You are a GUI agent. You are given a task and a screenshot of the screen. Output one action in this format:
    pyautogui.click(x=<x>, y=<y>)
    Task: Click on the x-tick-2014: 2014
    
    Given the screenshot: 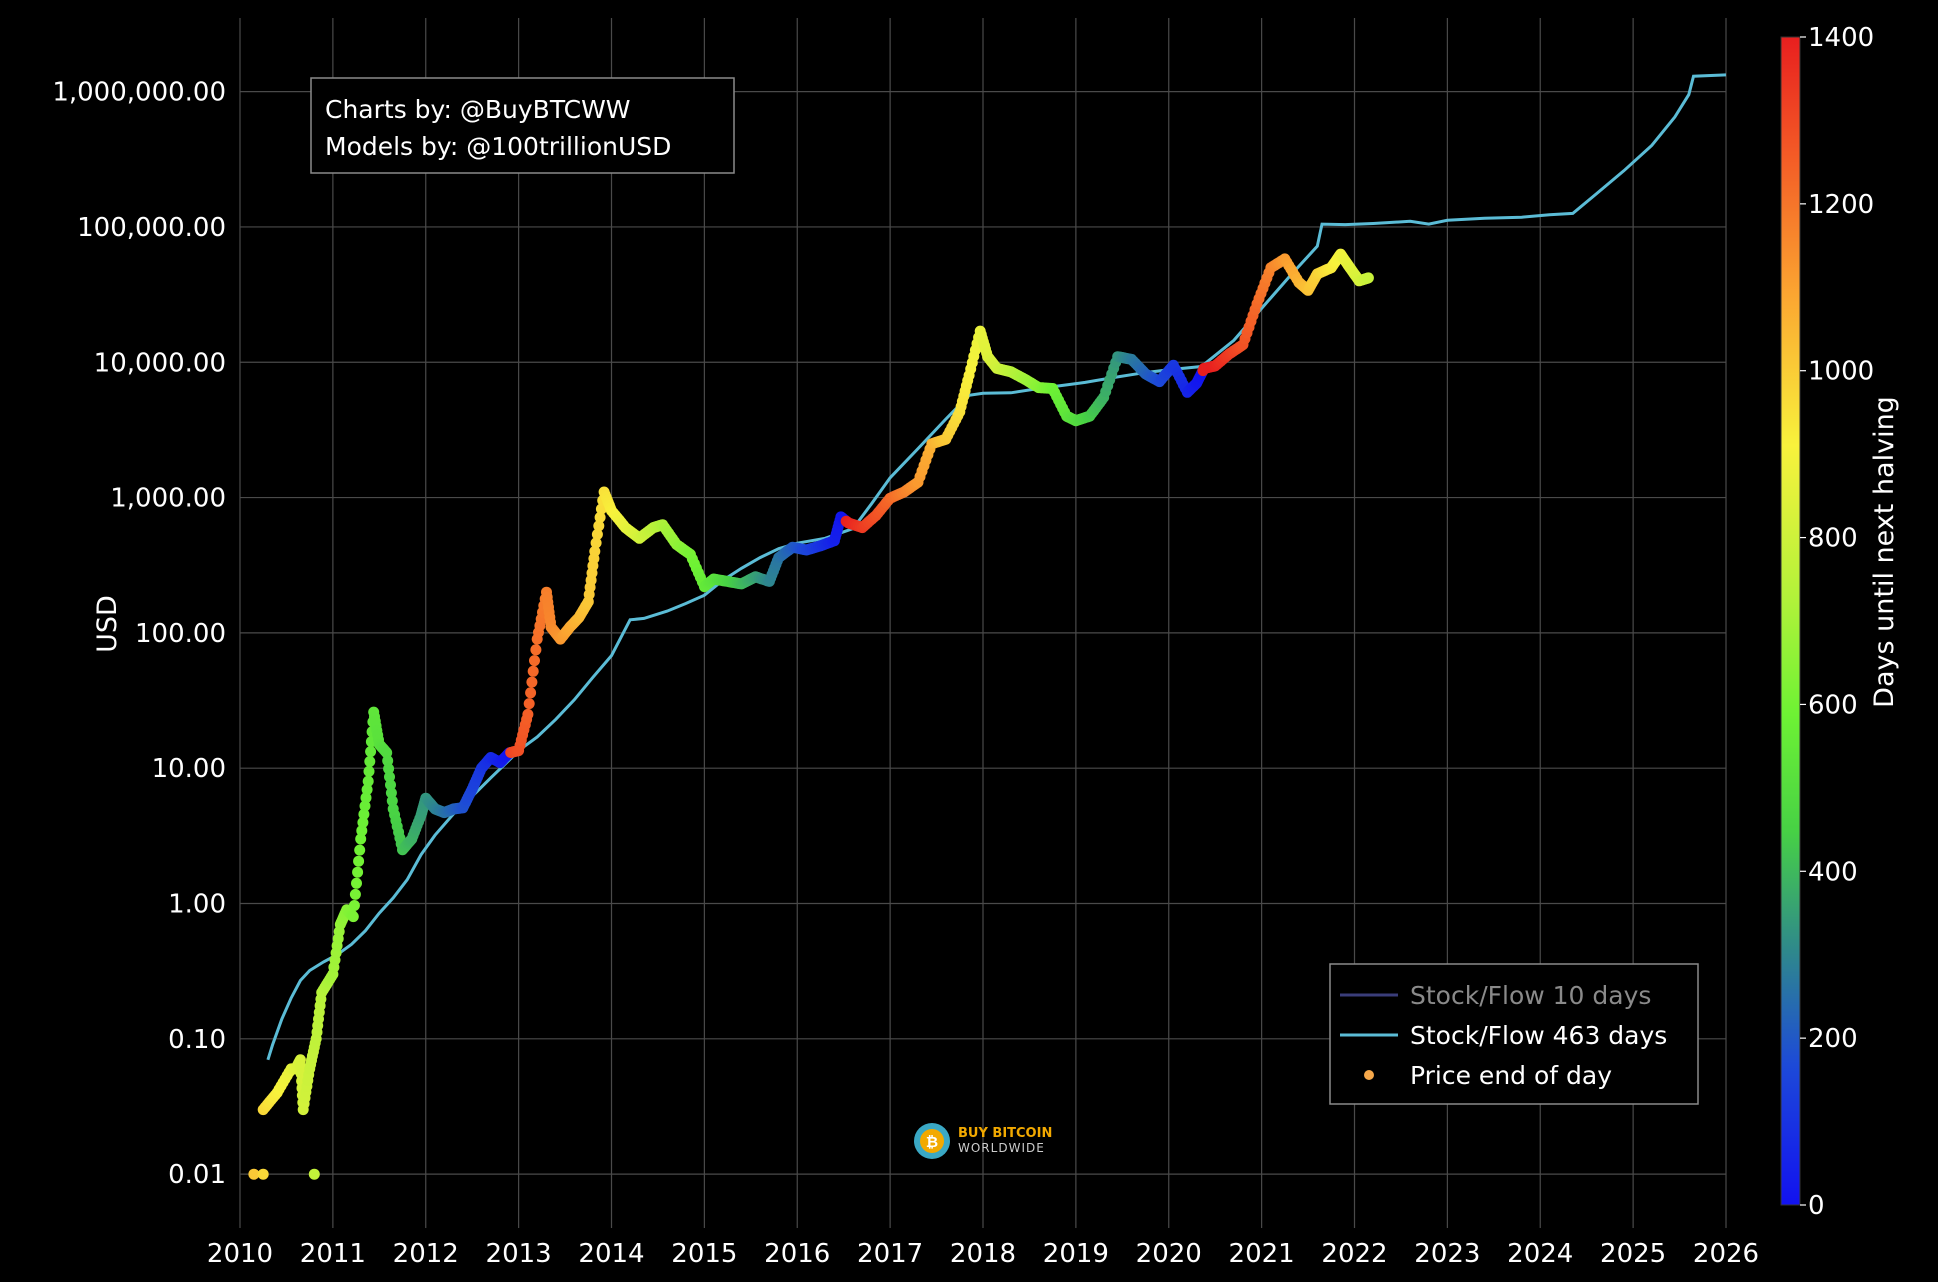 What is the action you would take?
    pyautogui.click(x=611, y=1254)
    